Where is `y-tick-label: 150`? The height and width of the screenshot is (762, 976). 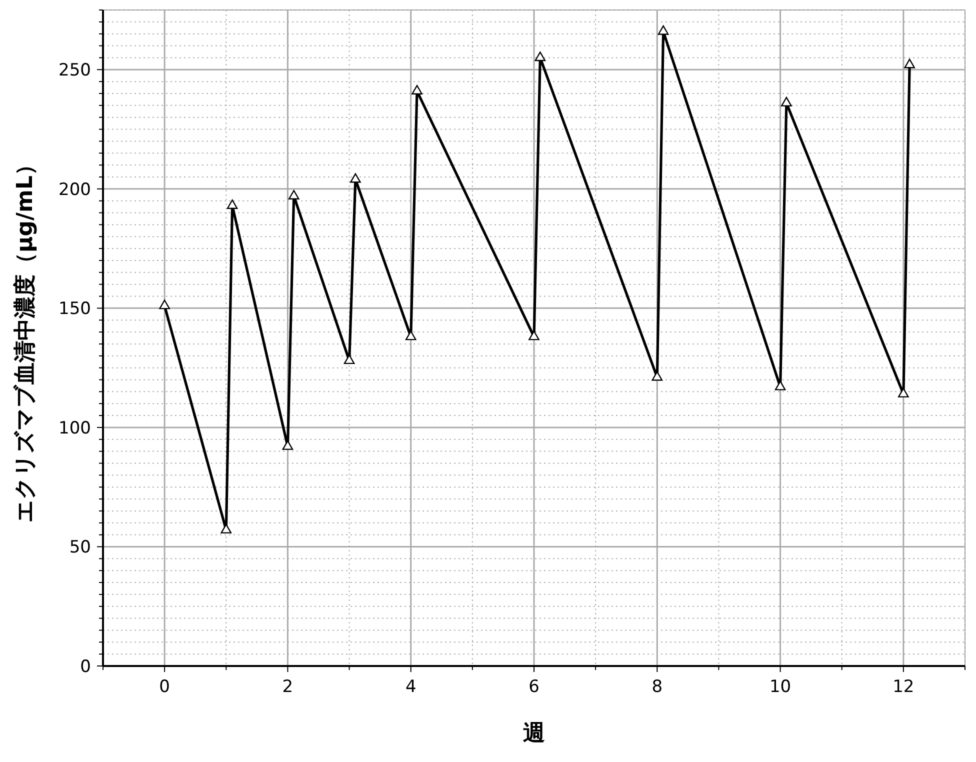 y-tick-label: 150 is located at coordinates (74, 309).